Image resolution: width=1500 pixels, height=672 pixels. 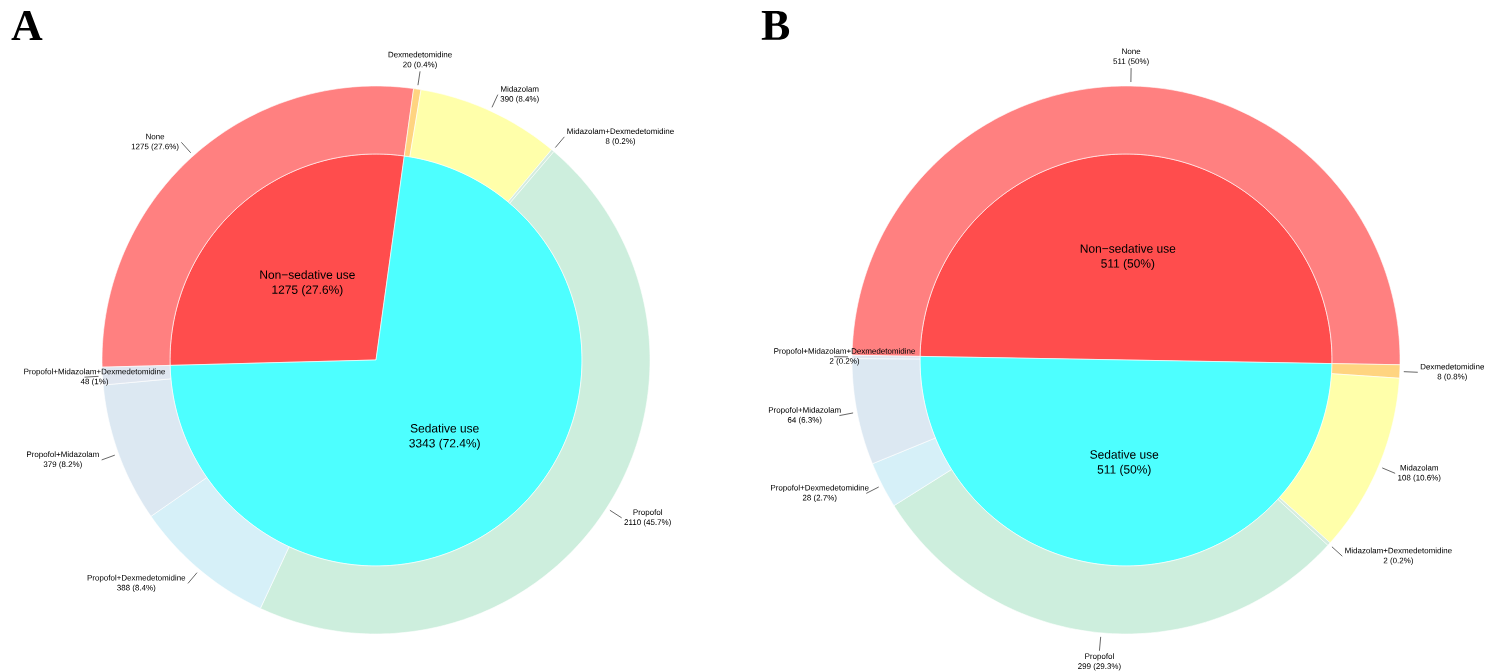 What do you see at coordinates (775, 25) in the screenshot?
I see `chart-title: B` at bounding box center [775, 25].